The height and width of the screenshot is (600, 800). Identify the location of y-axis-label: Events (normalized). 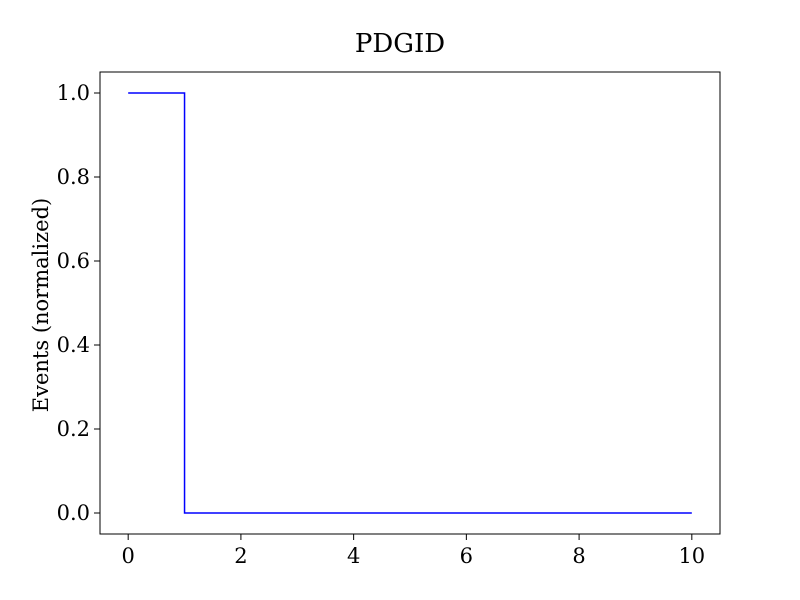
(41, 305).